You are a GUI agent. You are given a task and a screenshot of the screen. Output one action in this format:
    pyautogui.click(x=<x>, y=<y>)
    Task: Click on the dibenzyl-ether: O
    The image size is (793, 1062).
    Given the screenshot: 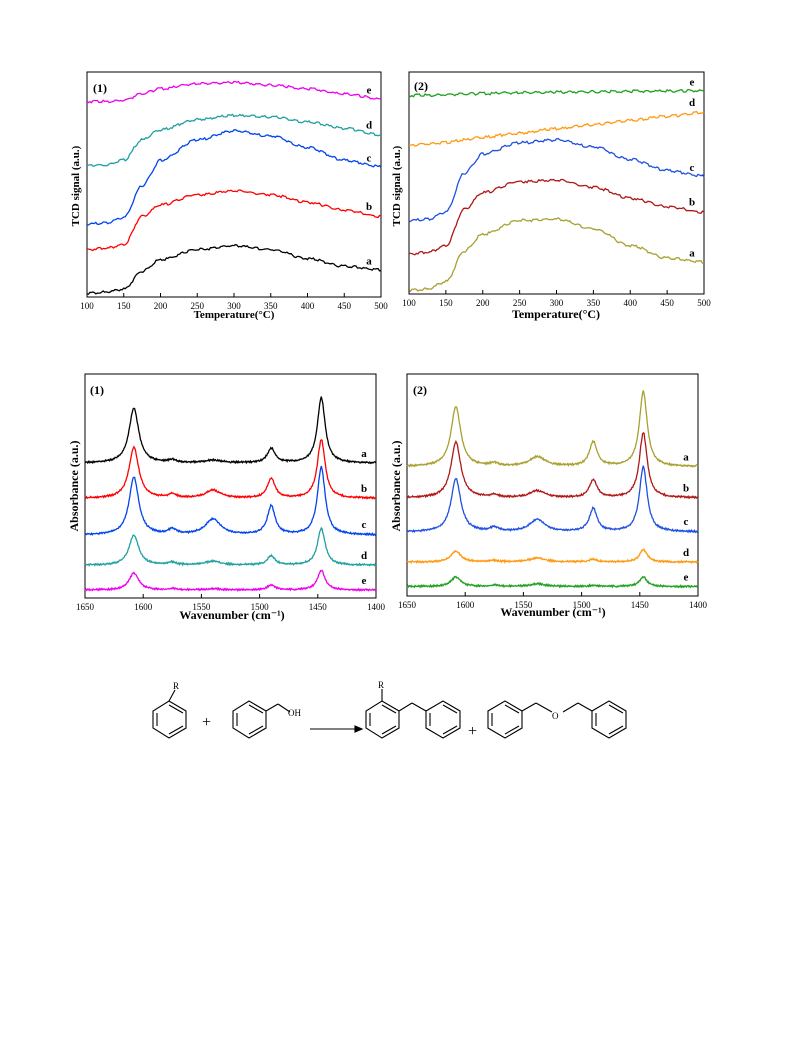 What is the action you would take?
    pyautogui.click(x=557, y=719)
    